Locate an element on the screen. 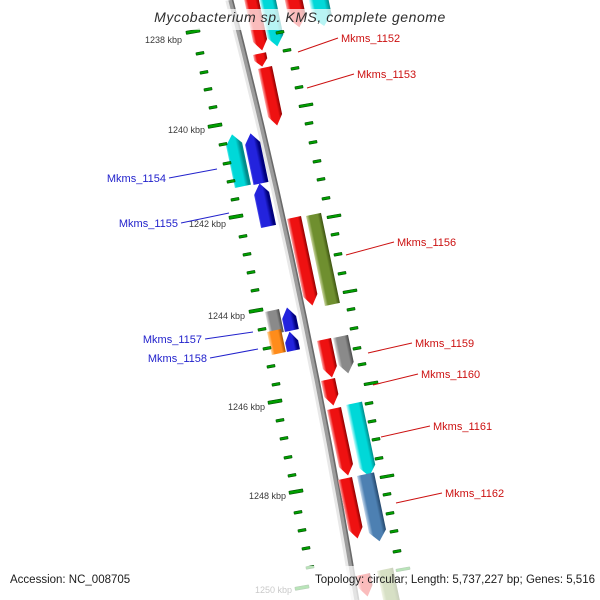  gene-label: Mkms_1155 is located at coordinates (148, 224).